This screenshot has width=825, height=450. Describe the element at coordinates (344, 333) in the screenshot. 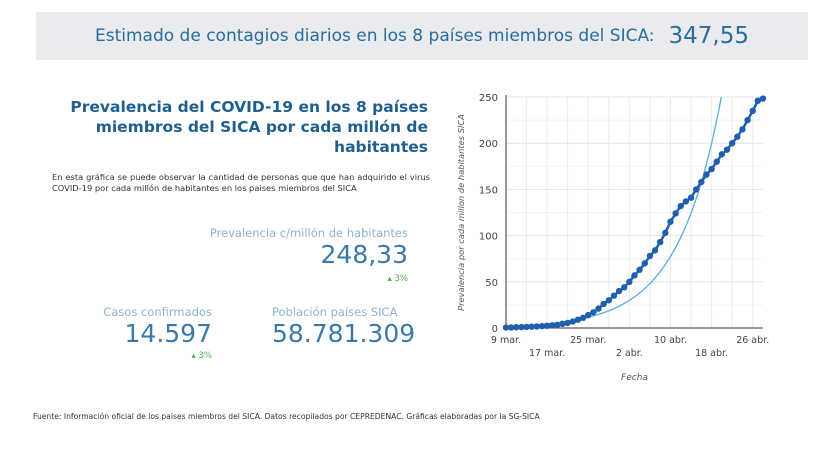

I see `population-value: 58.781.309` at that location.